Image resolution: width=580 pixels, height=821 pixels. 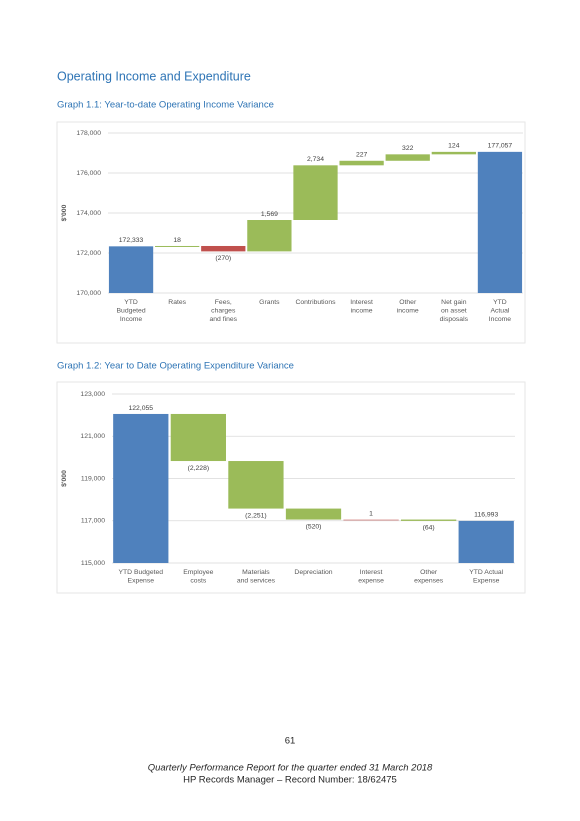 What do you see at coordinates (140, 572) in the screenshot?
I see `x-tick-label: YTD Budgeted` at bounding box center [140, 572].